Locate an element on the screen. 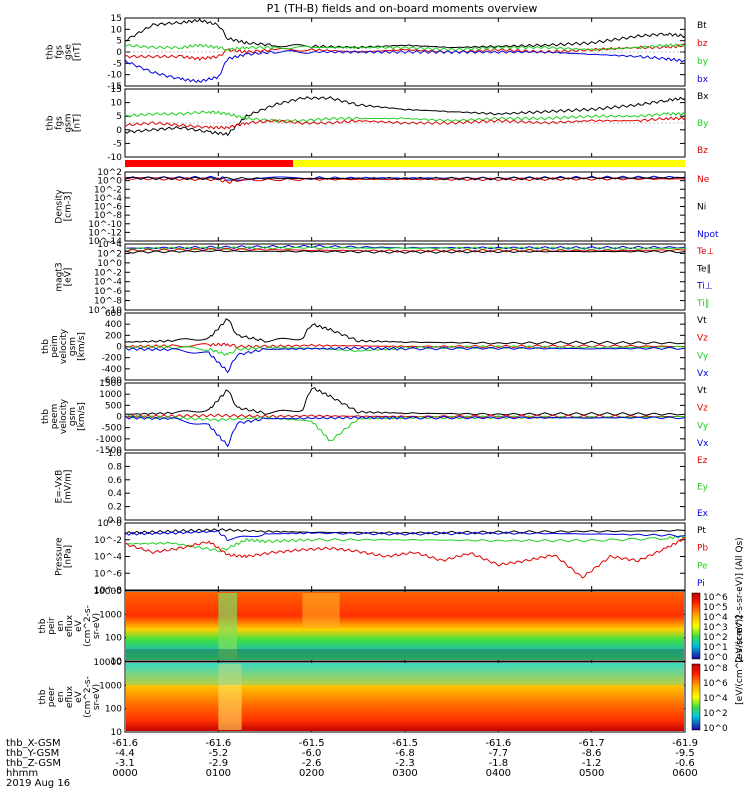 This screenshot has width=750, height=800. panel-efield: E=-VxB [mV/m] 1.0 0.8 0.6 0.4 0.2 0.0 Ez Ey Ex is located at coordinates (382, 487).